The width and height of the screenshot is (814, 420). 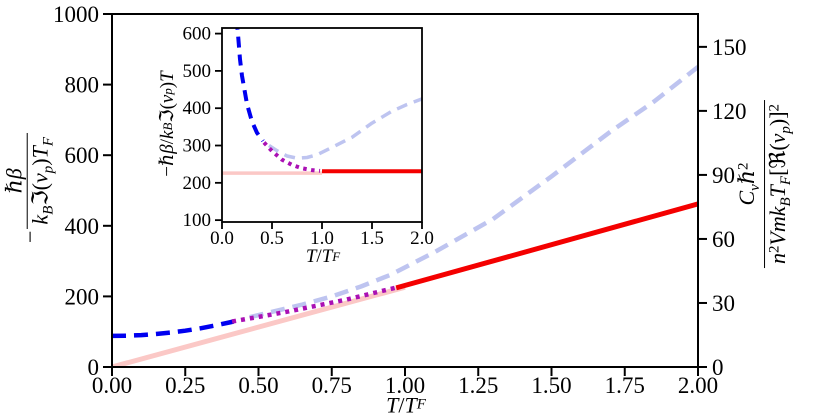 I want to click on inset-xlabel: T / T F, so click(x=323, y=257).